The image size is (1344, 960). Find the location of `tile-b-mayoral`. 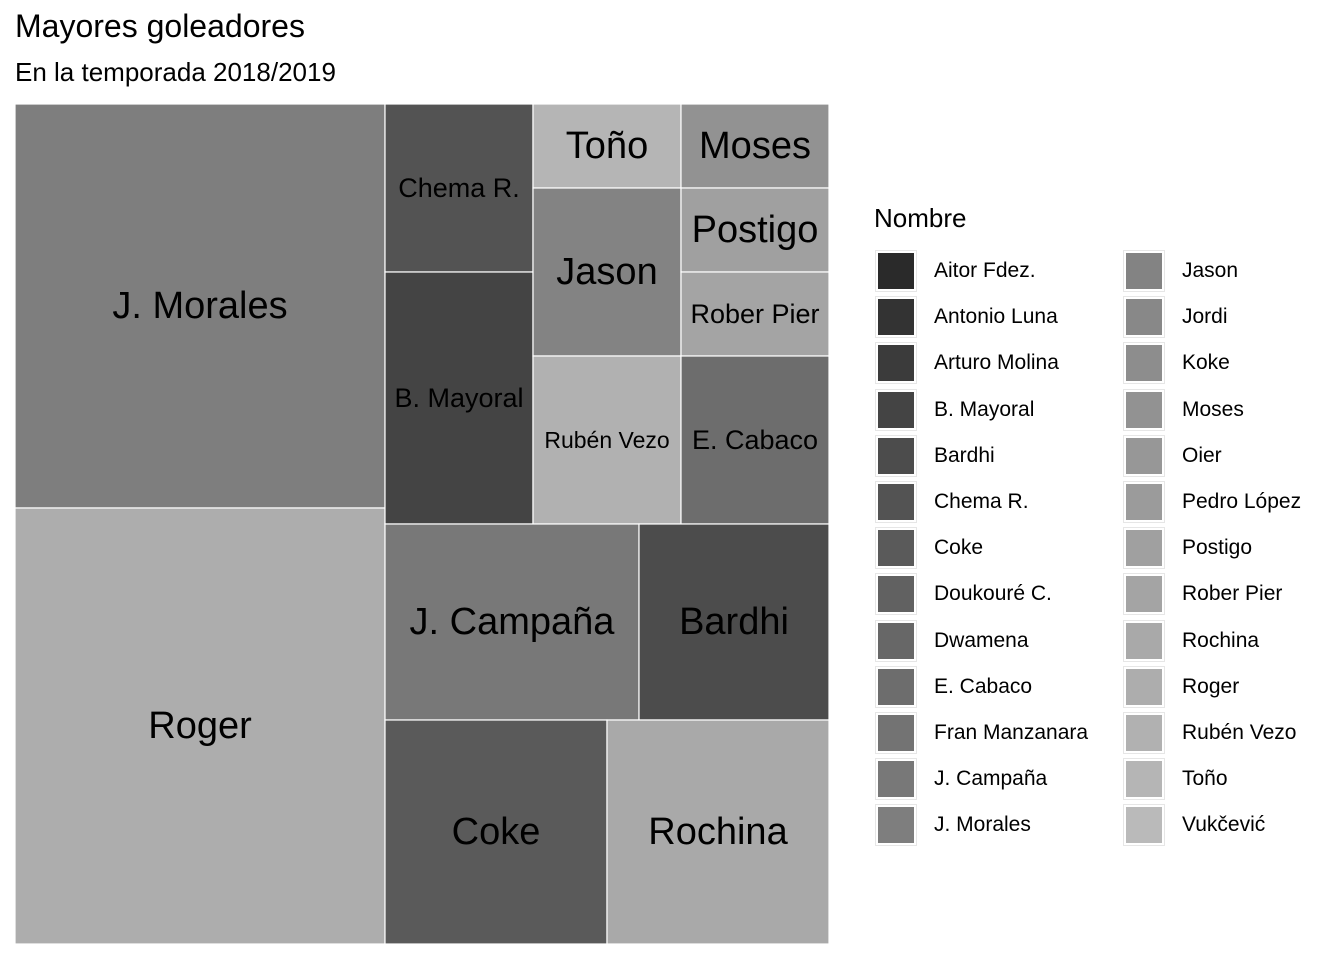

tile-b-mayoral is located at coordinates (459, 398).